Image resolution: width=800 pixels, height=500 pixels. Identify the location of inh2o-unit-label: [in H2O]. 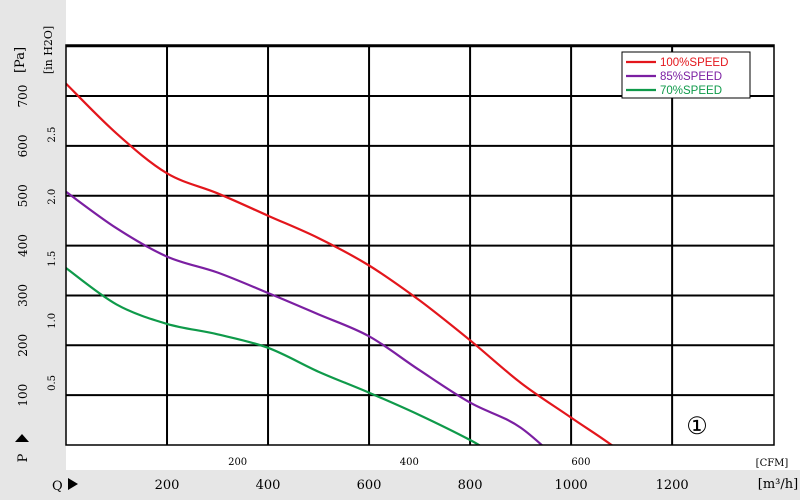
(48, 50).